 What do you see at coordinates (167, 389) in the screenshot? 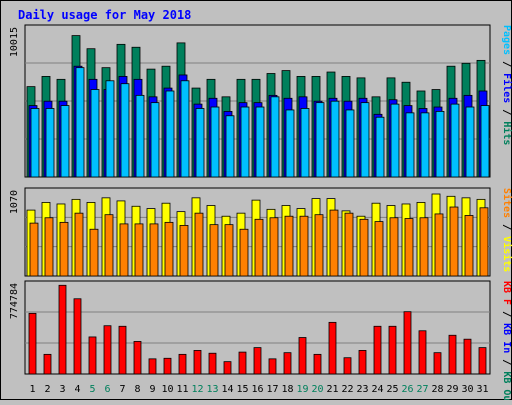
I see `x-tick-label-day-10: 10` at bounding box center [167, 389].